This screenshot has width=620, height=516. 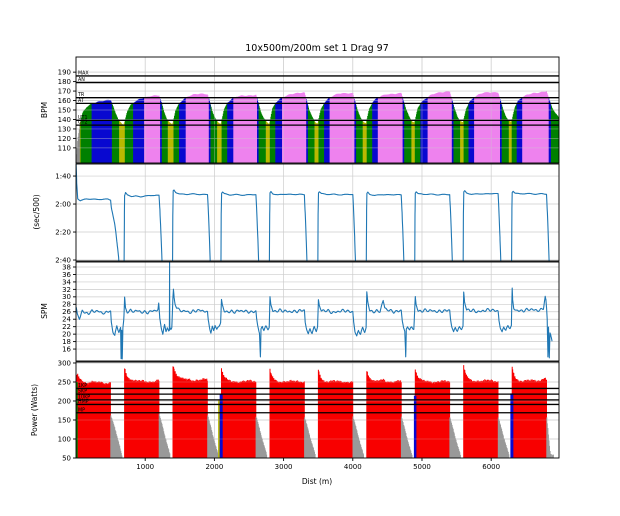 I want to click on hr-zone-label-AT: AT, so click(x=81, y=101).